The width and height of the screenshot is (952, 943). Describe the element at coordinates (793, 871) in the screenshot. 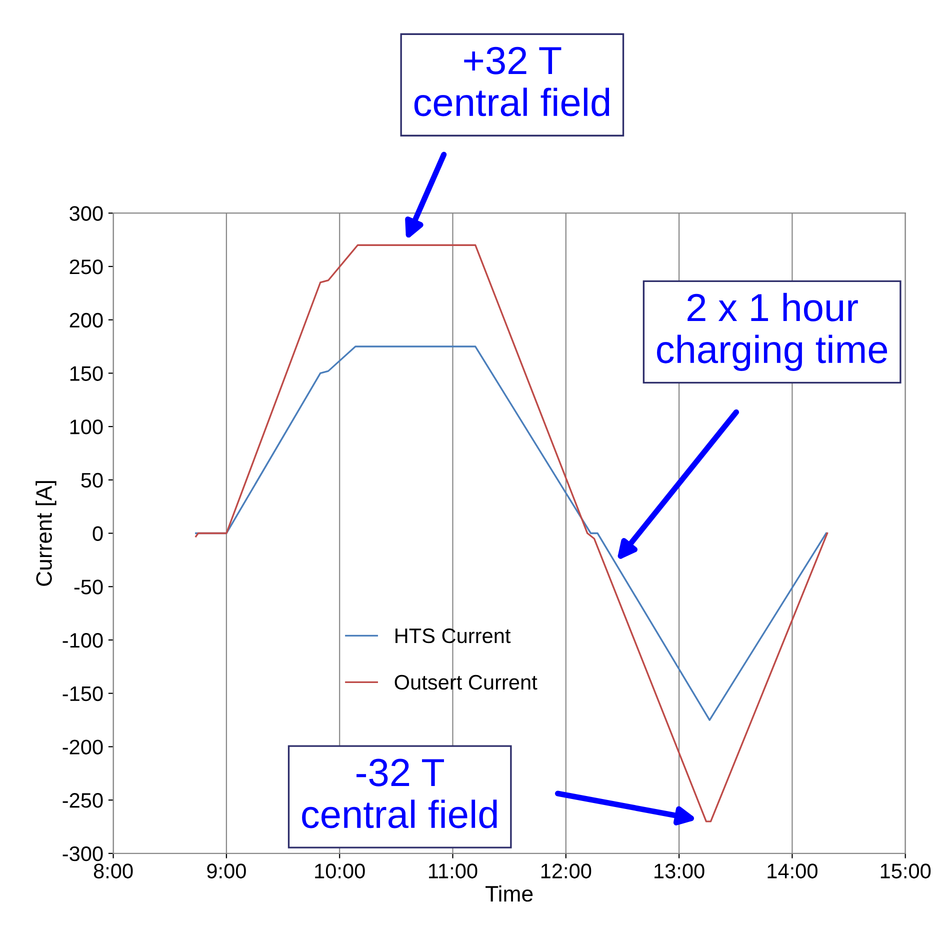

I see `x-tick-label: 14:00` at that location.